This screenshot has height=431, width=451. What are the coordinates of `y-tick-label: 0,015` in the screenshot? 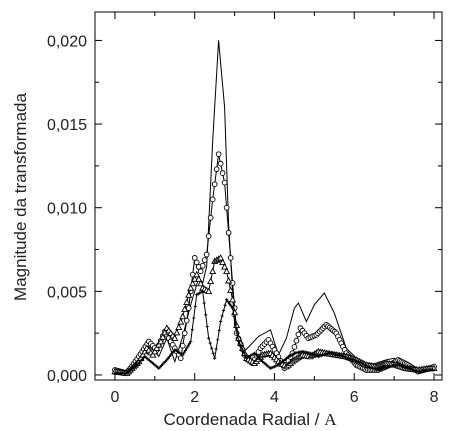 It's located at (67, 125).